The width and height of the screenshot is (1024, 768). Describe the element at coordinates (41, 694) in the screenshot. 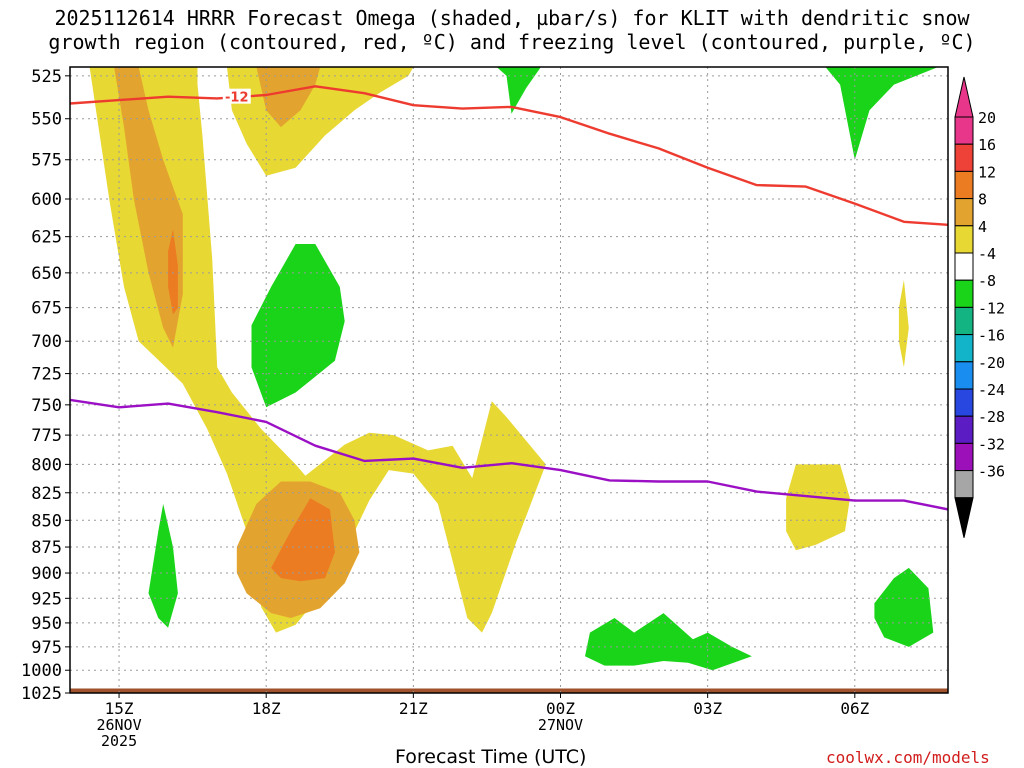

I see `y-tick-label: 1025` at that location.